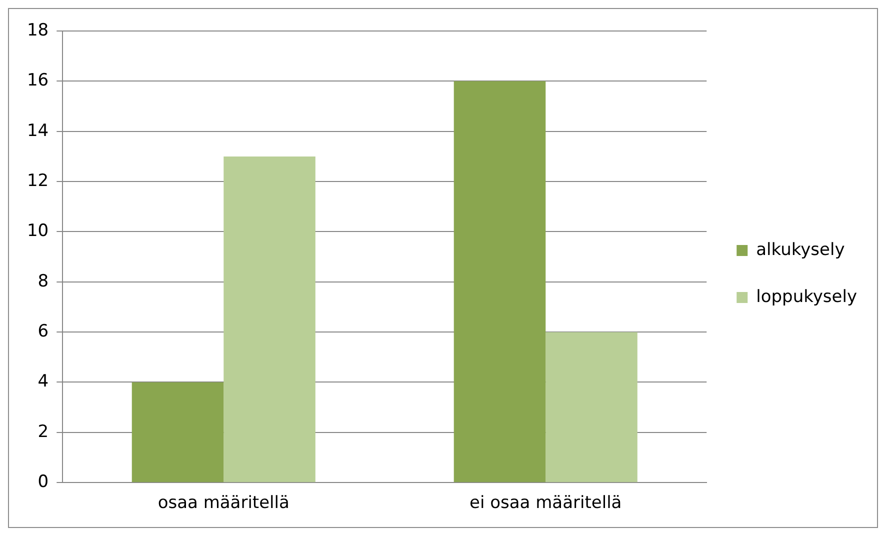 The height and width of the screenshot is (533, 890). What do you see at coordinates (807, 296) in the screenshot?
I see `legend-label: loppukysely` at bounding box center [807, 296].